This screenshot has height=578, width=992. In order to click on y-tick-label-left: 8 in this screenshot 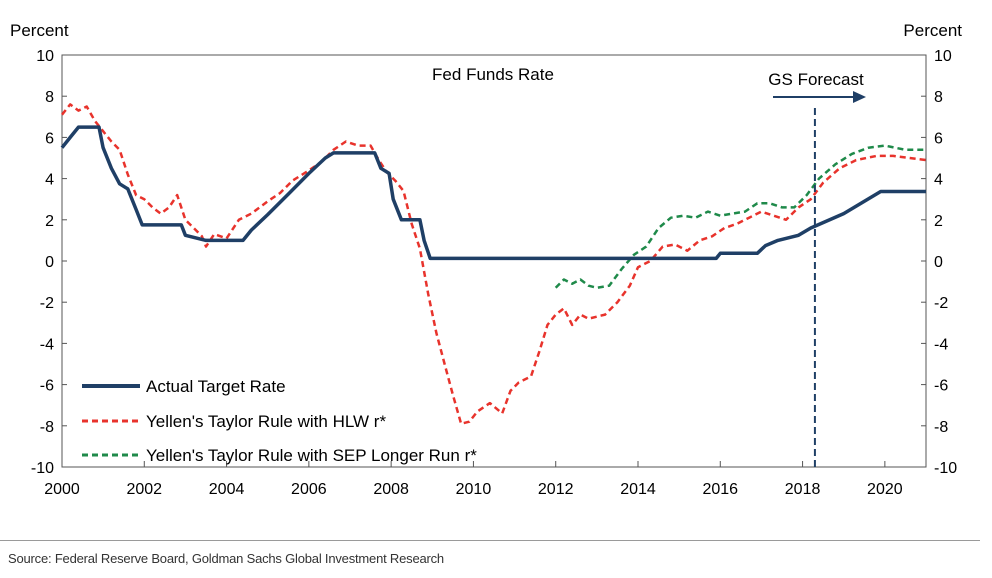, I will do `click(49, 97)`.